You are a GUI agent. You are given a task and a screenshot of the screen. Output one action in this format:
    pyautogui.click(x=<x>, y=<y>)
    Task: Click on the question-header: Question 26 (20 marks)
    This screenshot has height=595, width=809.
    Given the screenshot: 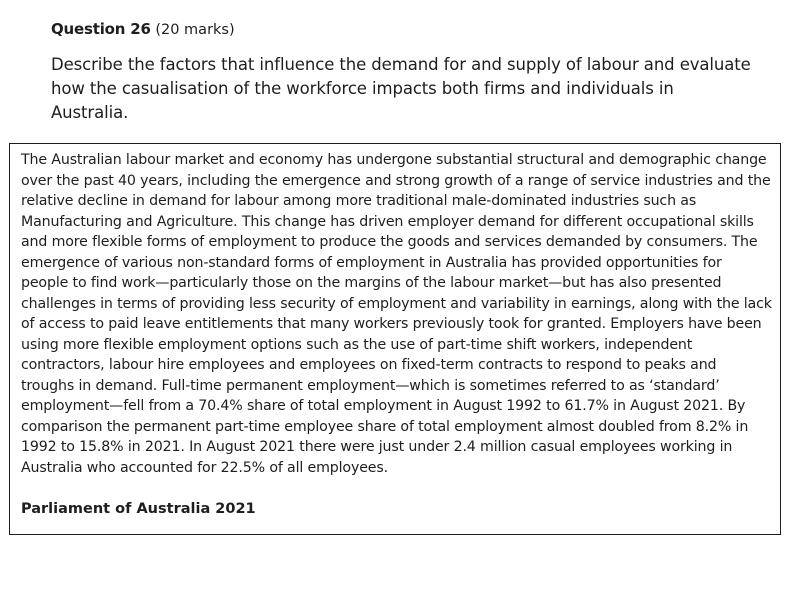 What is the action you would take?
    pyautogui.click(x=143, y=29)
    